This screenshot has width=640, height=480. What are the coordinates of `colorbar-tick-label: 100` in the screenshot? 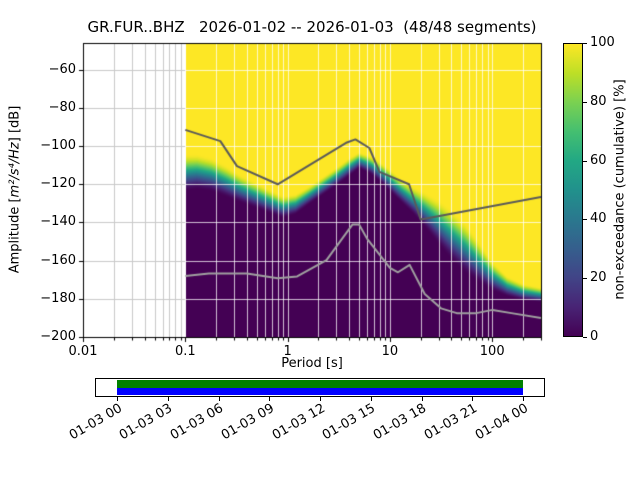 It's located at (602, 42).